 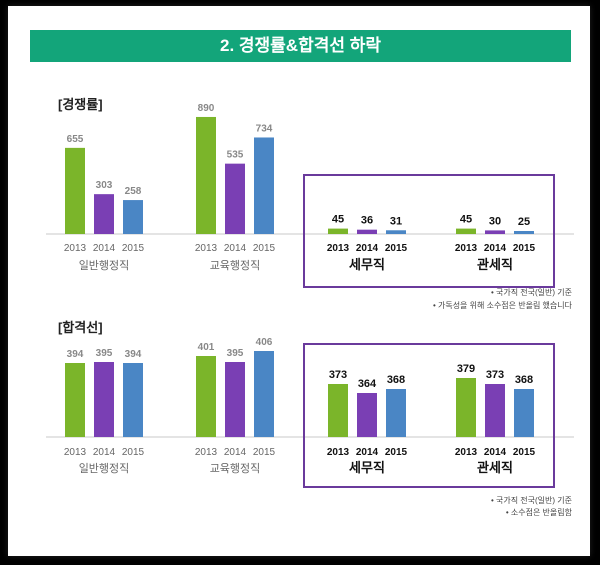 I want to click on cutoff-section-label: [합격선], so click(x=80, y=327).